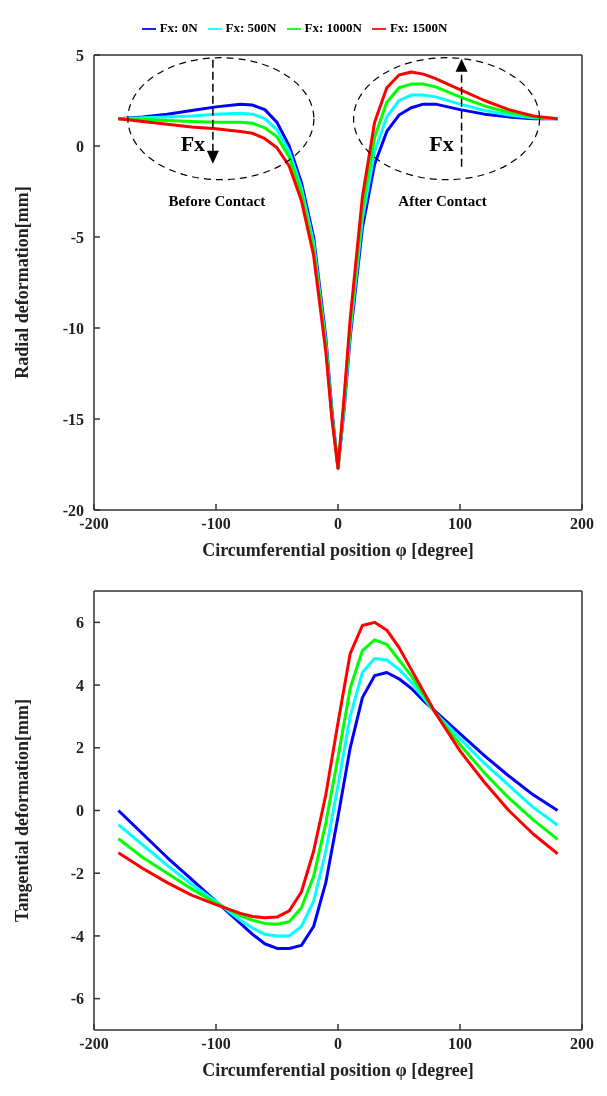 The image size is (607, 1096). Describe the element at coordinates (80, 623) in the screenshot. I see `y-tick-label: 6` at that location.